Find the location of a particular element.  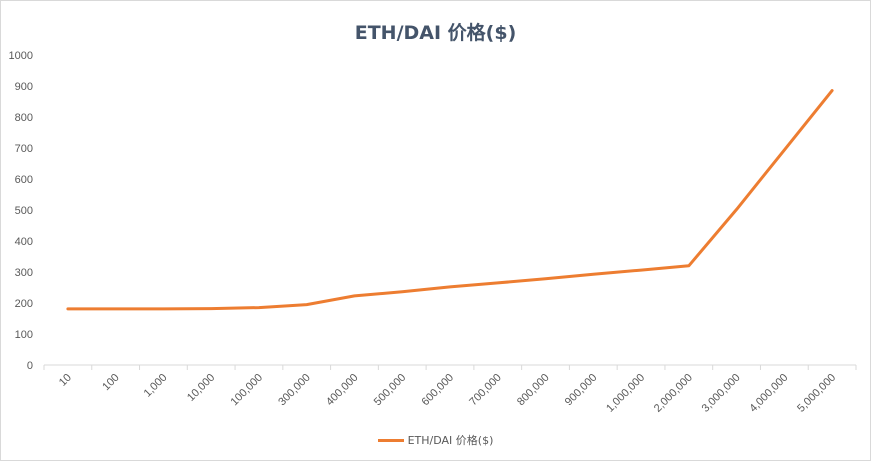

y-tick-label: 800 is located at coordinates (24, 118).